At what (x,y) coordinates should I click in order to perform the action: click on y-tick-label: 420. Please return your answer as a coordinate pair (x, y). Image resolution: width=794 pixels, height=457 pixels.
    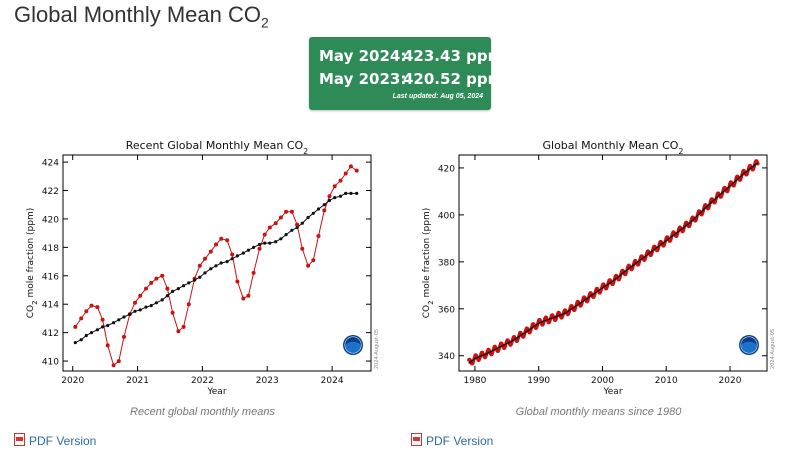
    Looking at the image, I should click on (50, 220).